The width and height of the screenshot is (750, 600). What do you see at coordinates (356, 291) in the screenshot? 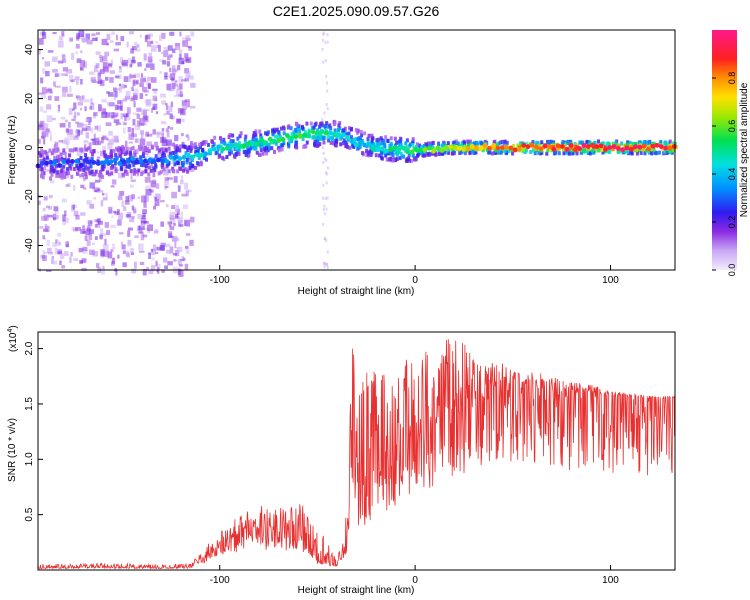
I see `spectrogram-x-label: Height of straight line (km)` at bounding box center [356, 291].